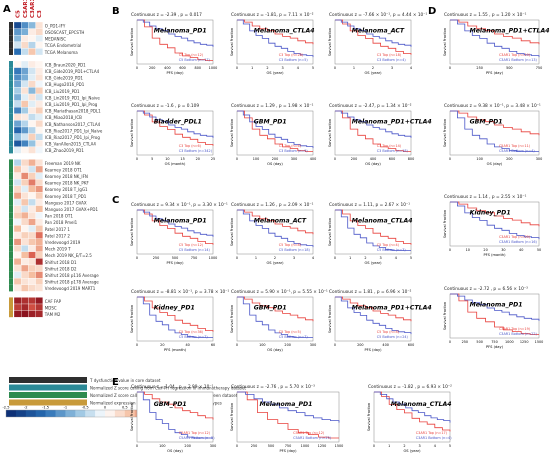 This screenshot has height=474, width=550. What do you see at coordinates (45, 408) in the screenshot?
I see `colorbar-tick: -1.5` at bounding box center [45, 408].